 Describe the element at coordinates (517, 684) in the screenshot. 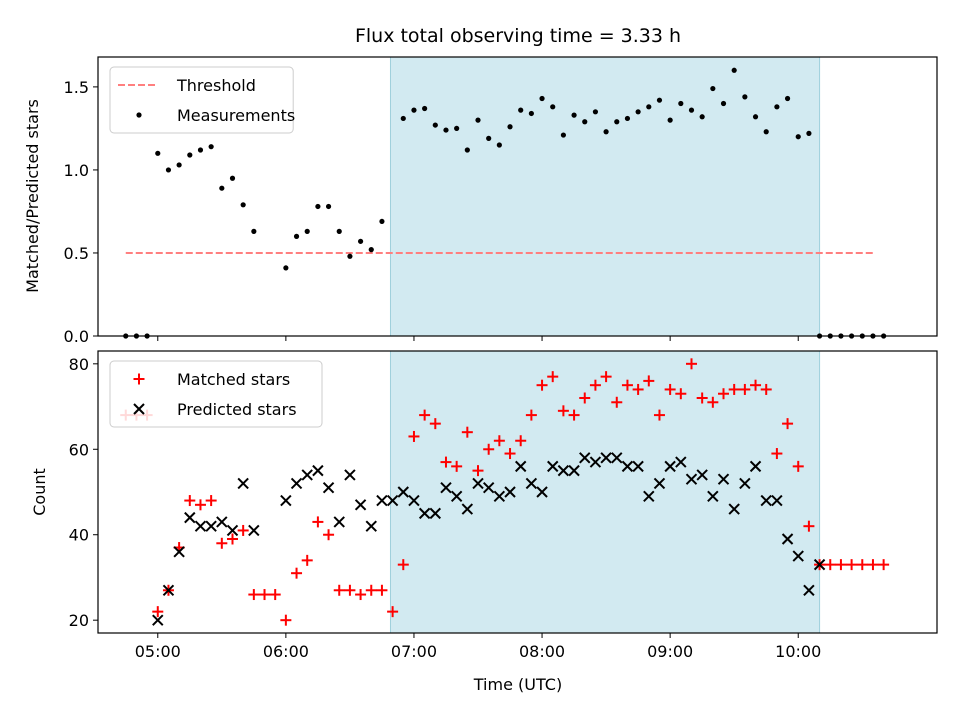

I see `x-axis-label: Time (UTC)` at that location.